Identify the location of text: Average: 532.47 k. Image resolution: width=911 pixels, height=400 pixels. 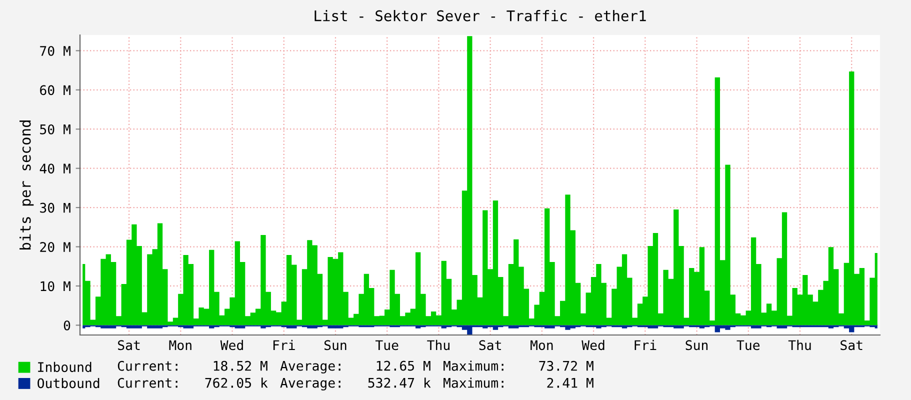
(355, 384).